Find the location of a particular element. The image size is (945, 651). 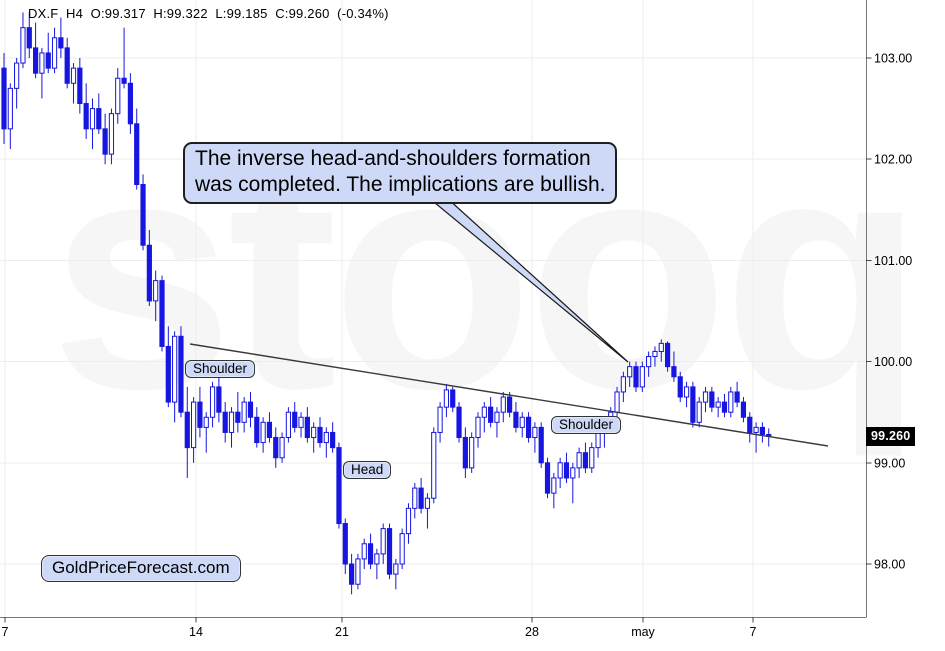

last-price-badge: 99.260 is located at coordinates (891, 437).